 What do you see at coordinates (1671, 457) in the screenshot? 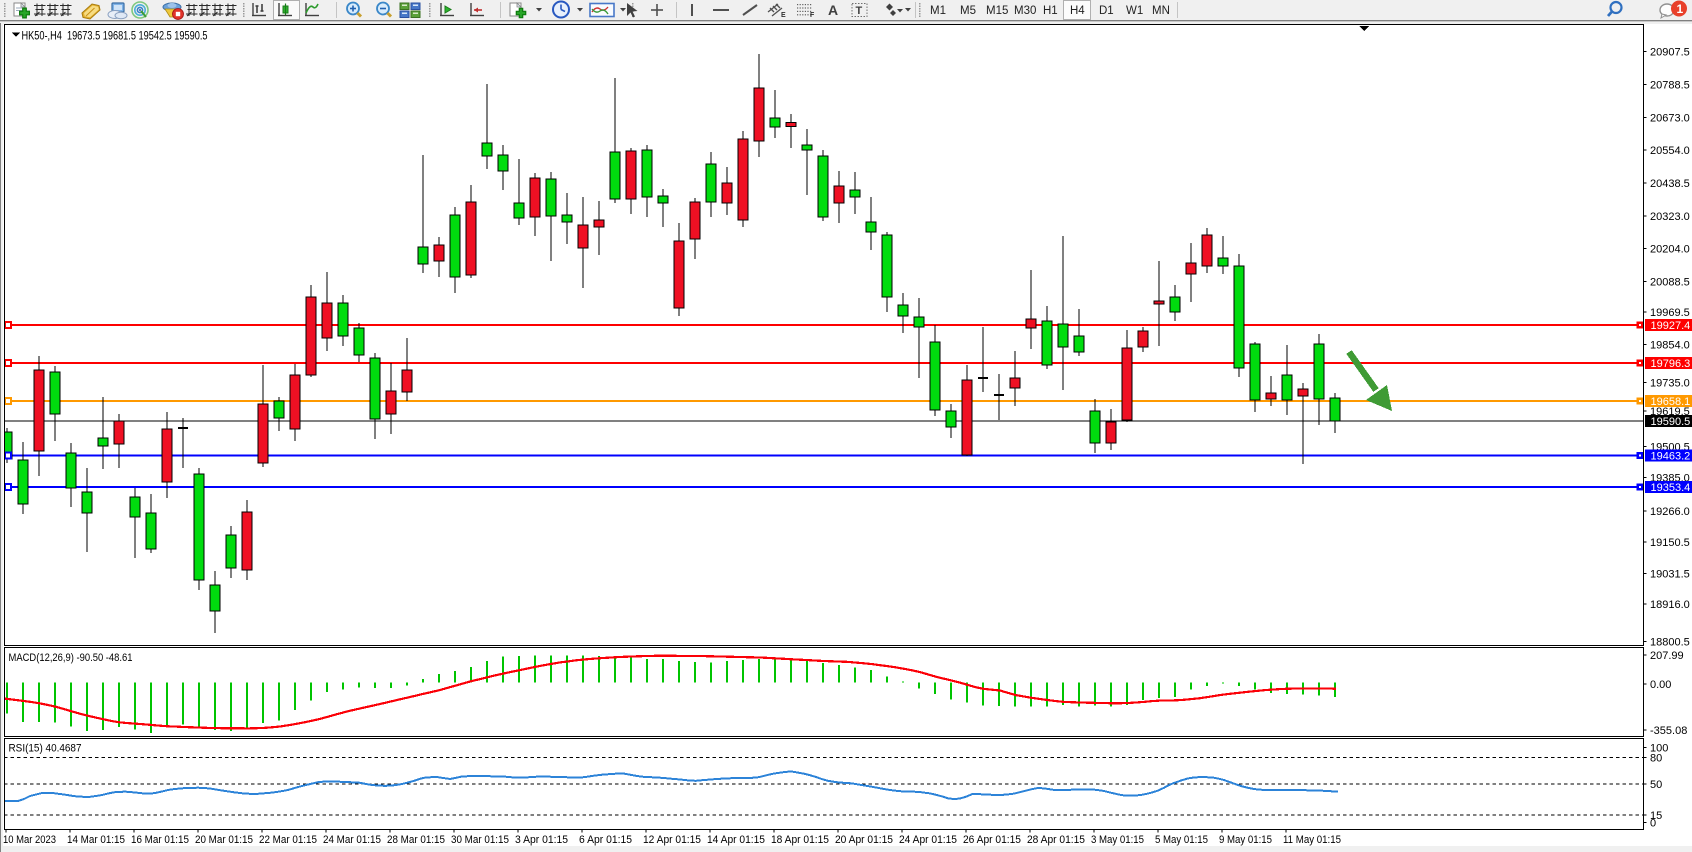
I see `svg-text: 19463.2` at bounding box center [1671, 457].